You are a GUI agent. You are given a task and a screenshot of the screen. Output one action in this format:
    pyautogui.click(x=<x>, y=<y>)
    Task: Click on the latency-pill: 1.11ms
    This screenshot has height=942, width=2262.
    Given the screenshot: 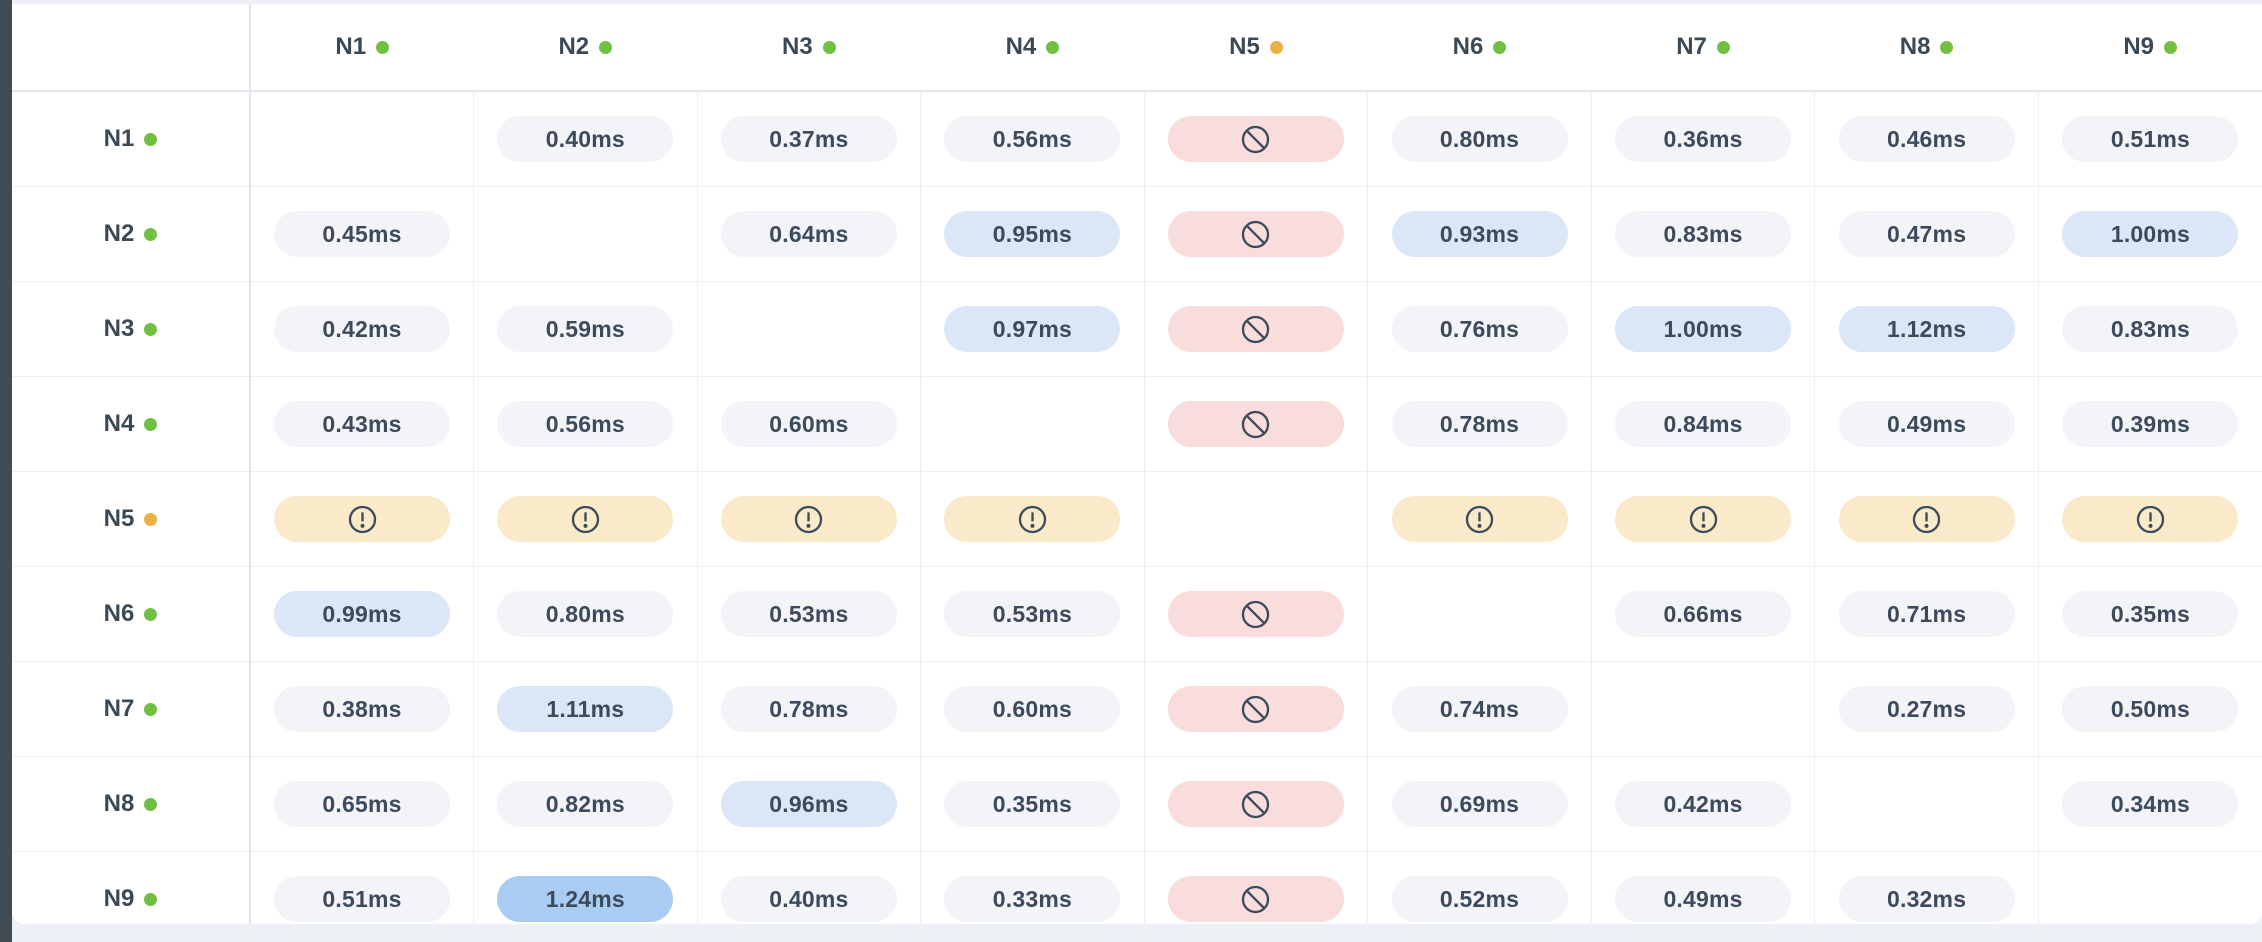 What is the action you would take?
    pyautogui.click(x=585, y=709)
    